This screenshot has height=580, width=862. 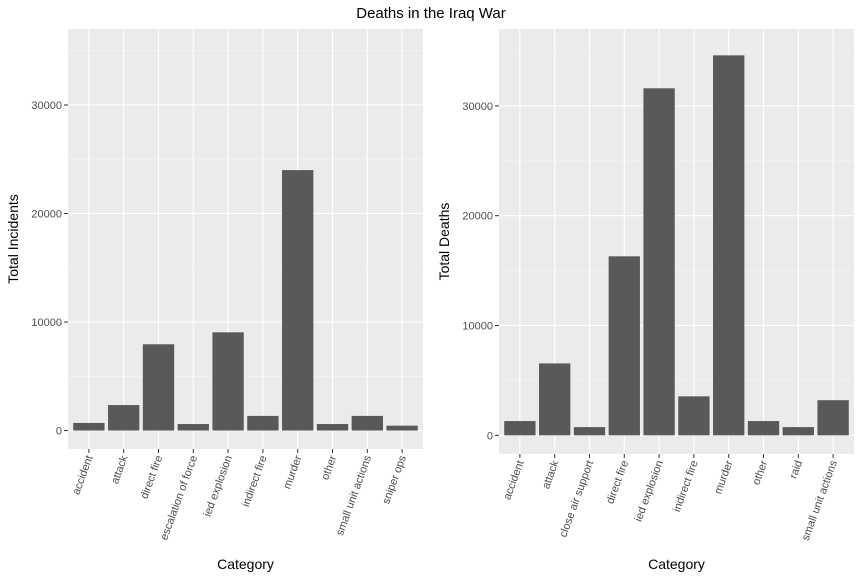 What do you see at coordinates (797, 469) in the screenshot?
I see `x-tick-label: raid` at bounding box center [797, 469].